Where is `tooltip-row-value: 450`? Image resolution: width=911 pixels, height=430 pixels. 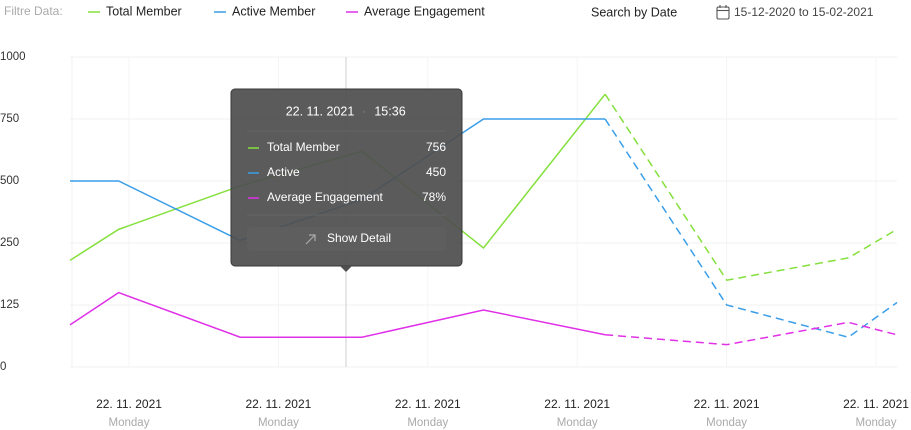 tooltip-row-value: 450 is located at coordinates (436, 172).